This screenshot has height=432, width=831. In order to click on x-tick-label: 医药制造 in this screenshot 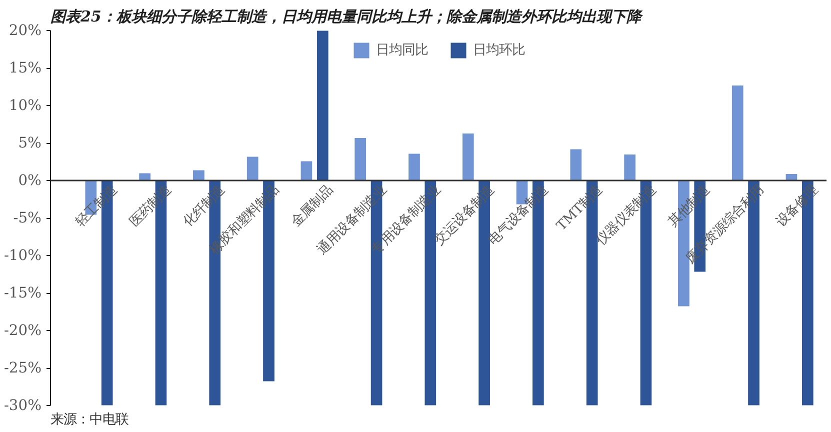, I will do `click(150, 206)`.